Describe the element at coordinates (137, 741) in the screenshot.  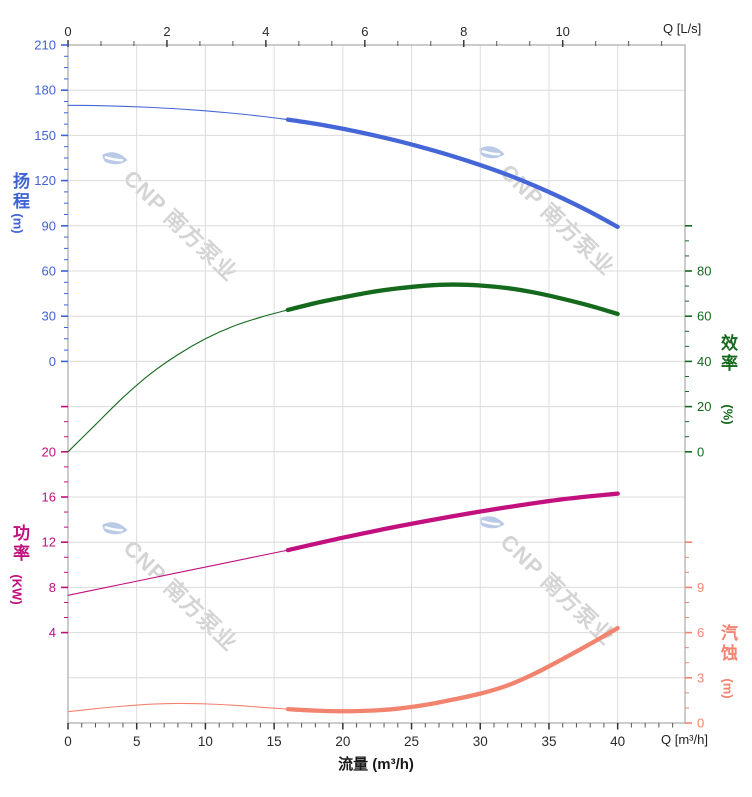
I see `svg-text: 5` at that location.